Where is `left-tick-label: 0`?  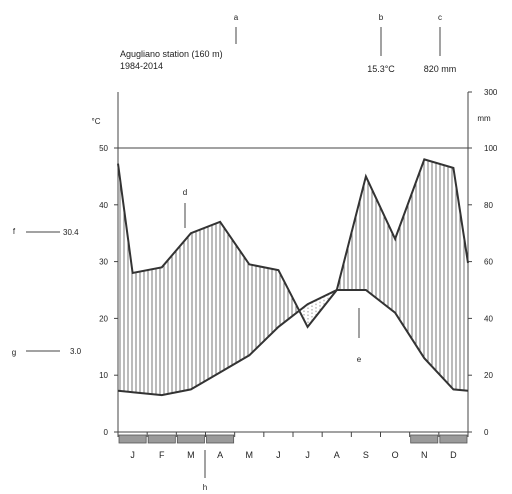
left-tick-label: 0 is located at coordinates (106, 432).